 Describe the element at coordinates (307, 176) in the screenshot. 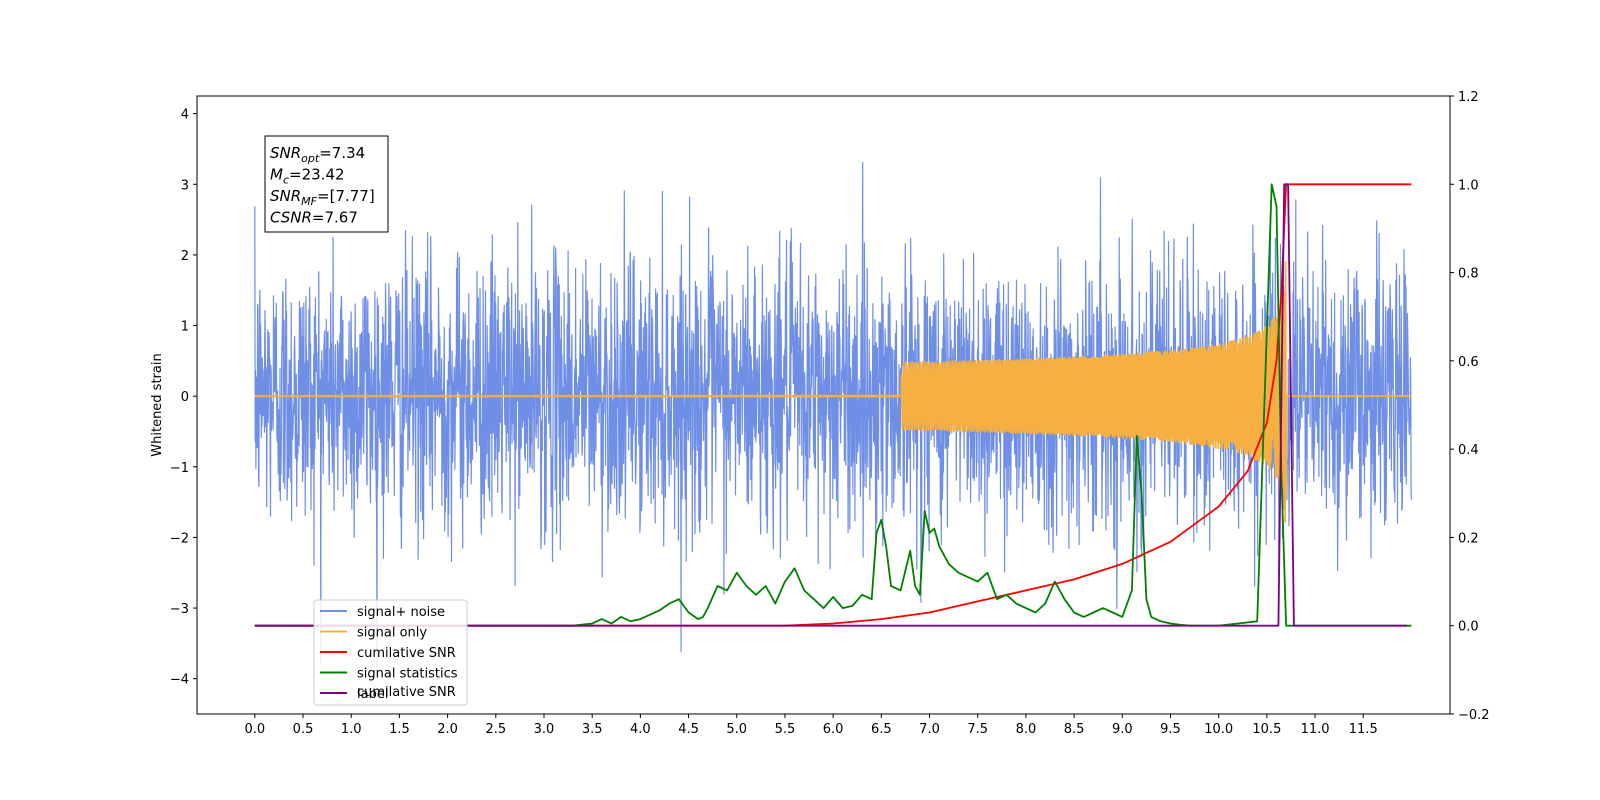

I see `annotation-line: Mc=23.42` at that location.